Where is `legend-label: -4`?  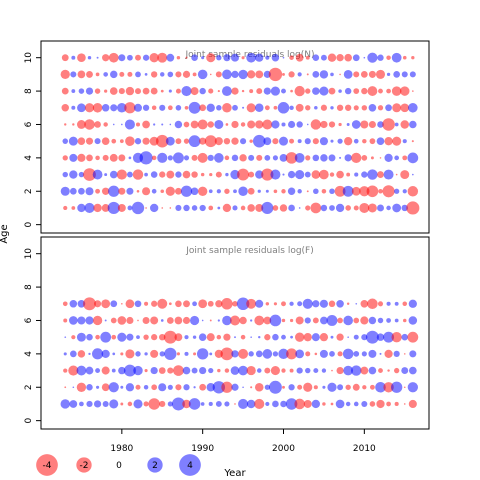 legend-label: -4 is located at coordinates (47, 466).